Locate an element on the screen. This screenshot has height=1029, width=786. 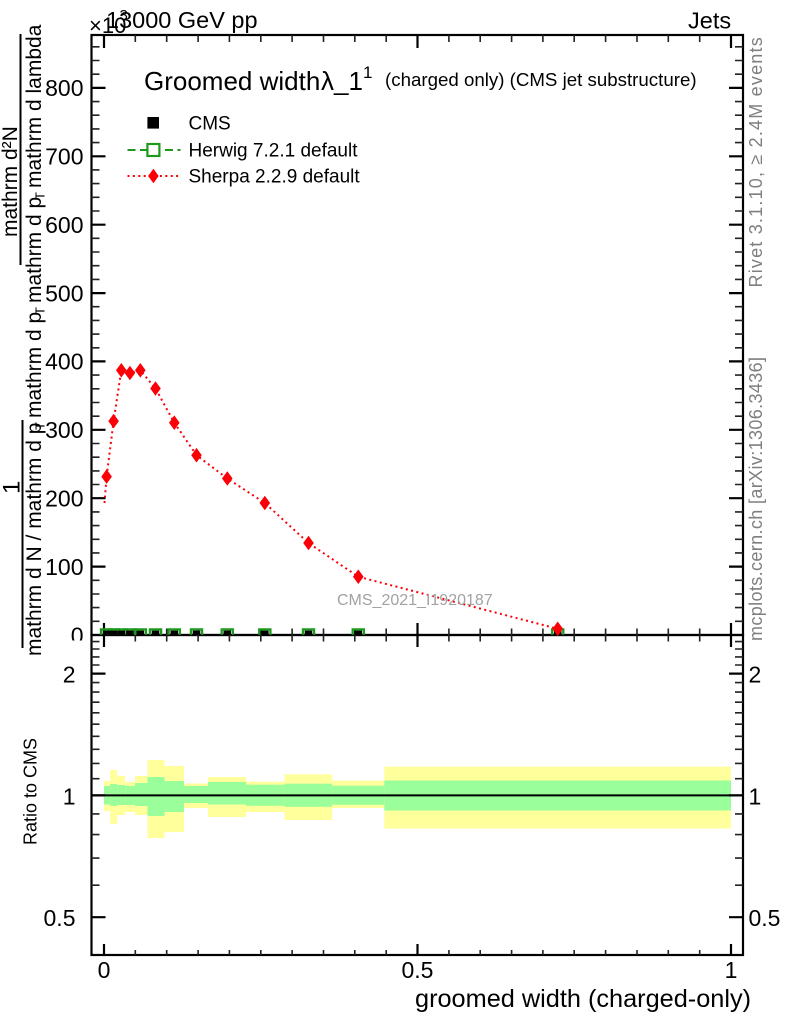
svg-text: CMS is located at coordinates (210, 124).